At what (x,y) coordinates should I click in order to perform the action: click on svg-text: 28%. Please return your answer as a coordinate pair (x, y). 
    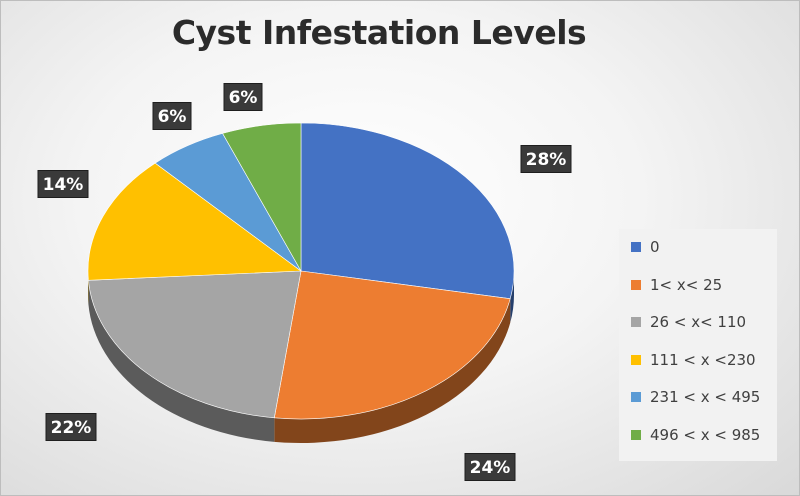
    Looking at the image, I should click on (546, 160).